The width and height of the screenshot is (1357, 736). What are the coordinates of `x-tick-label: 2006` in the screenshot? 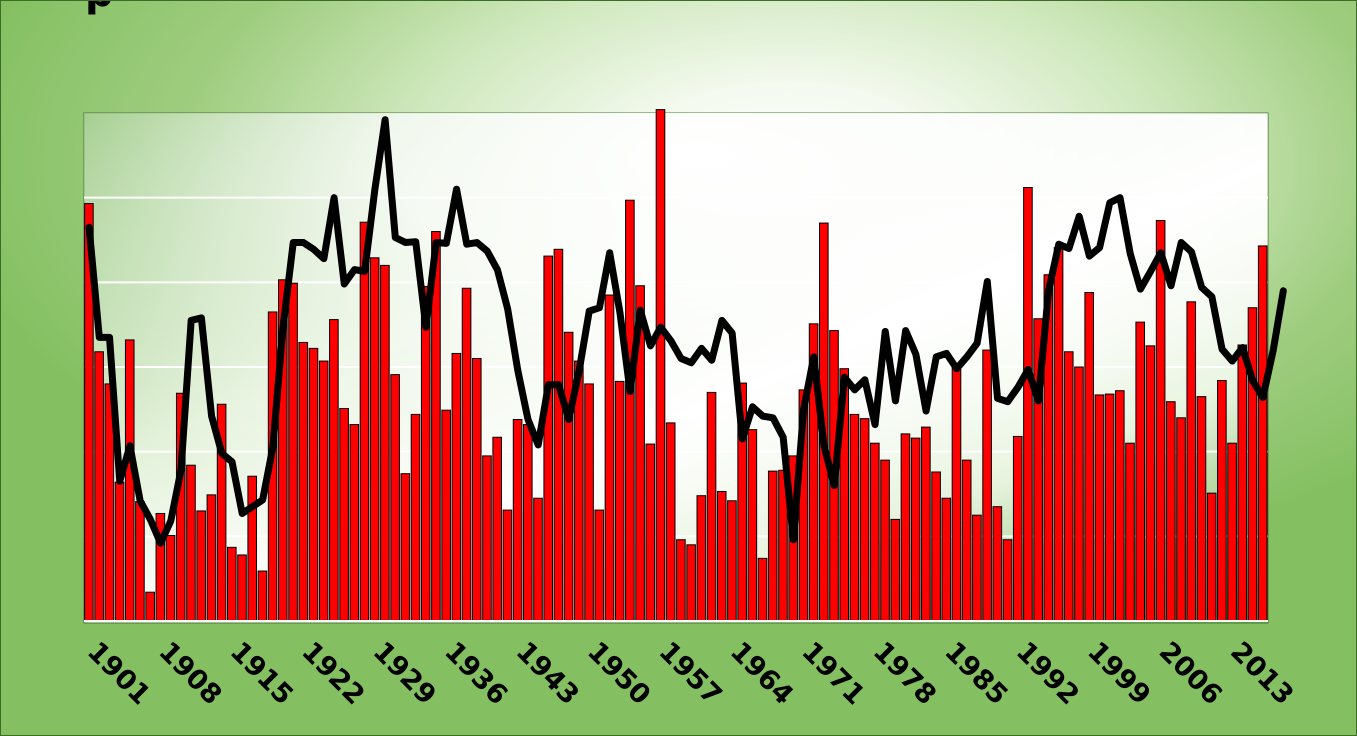 It's located at (1190, 673).